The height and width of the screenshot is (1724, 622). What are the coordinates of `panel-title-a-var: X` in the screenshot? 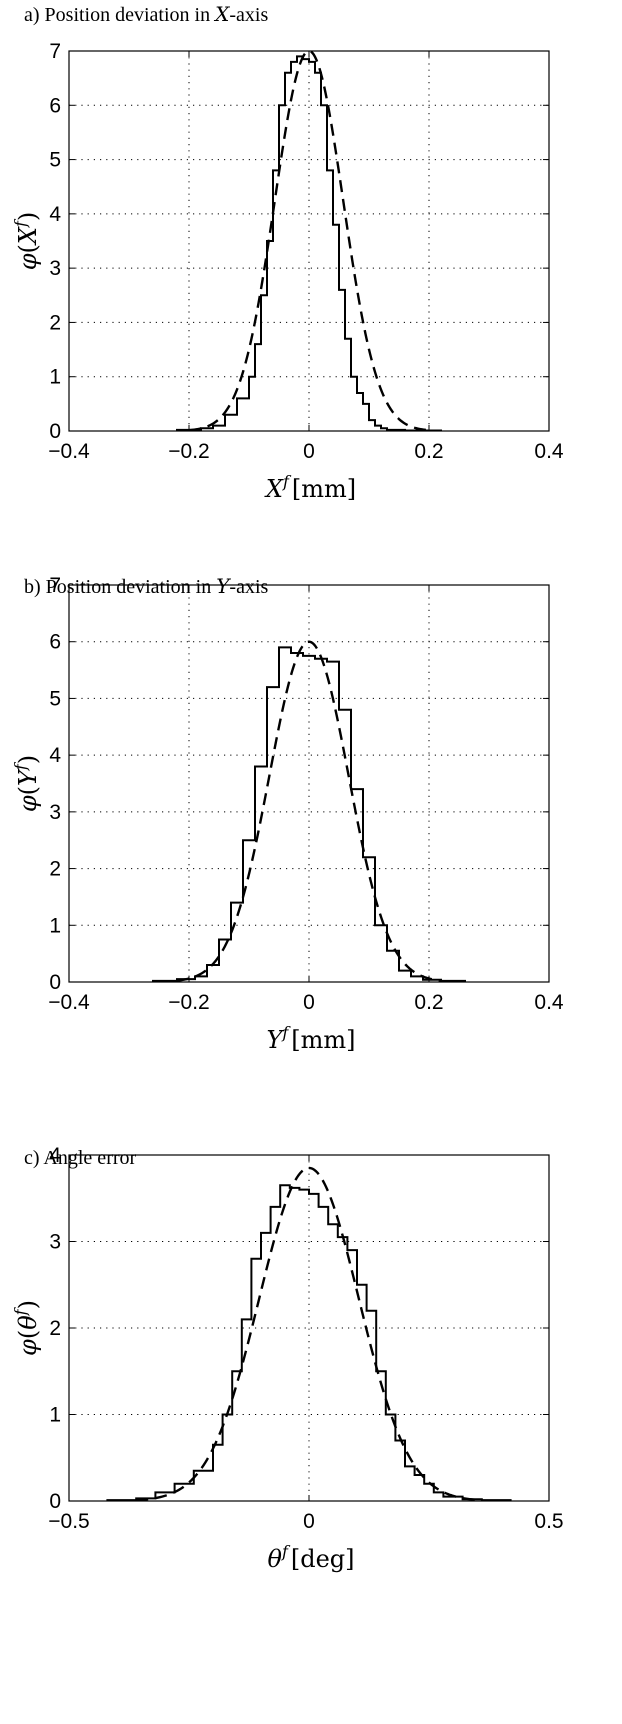 It's located at (222, 14).